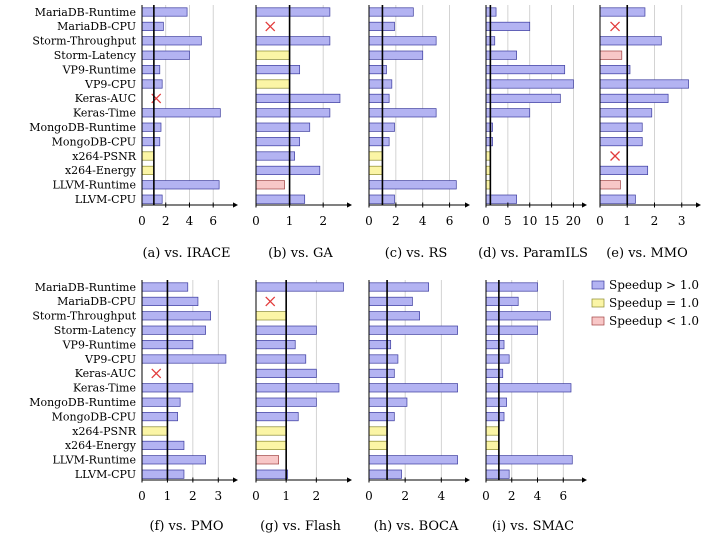 The width and height of the screenshot is (705, 535). Describe the element at coordinates (190, 221) in the screenshot. I see `x-tick-label: 4` at that location.